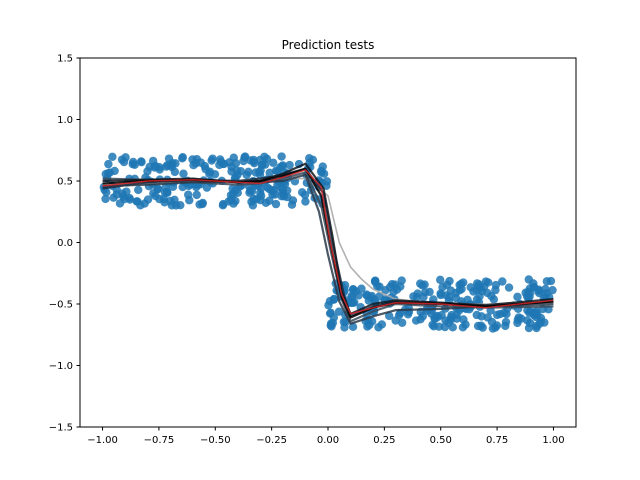 Image resolution: width=640 pixels, height=480 pixels. What do you see at coordinates (328, 45) in the screenshot?
I see `chart-title: Prediction tests` at bounding box center [328, 45].